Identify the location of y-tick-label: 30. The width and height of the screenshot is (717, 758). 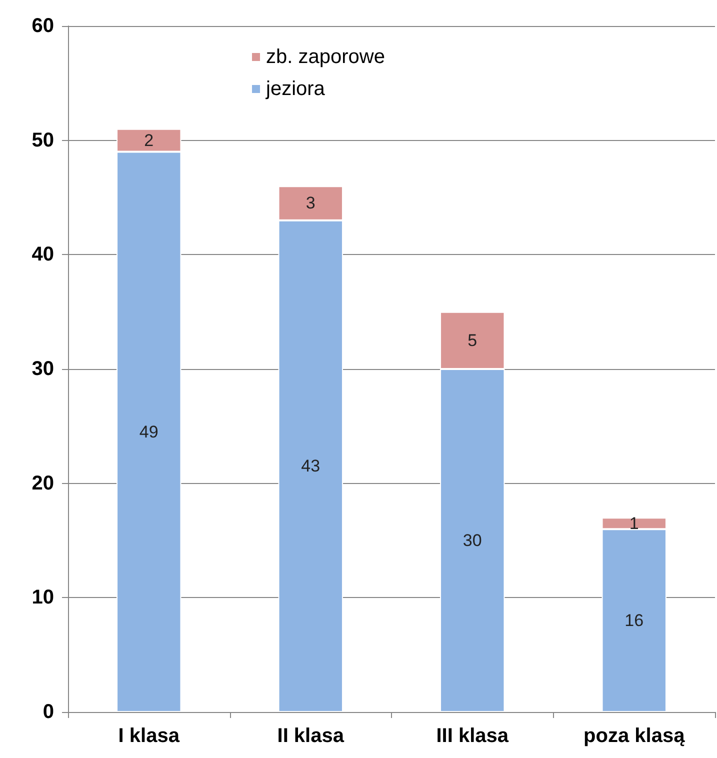
(43, 369).